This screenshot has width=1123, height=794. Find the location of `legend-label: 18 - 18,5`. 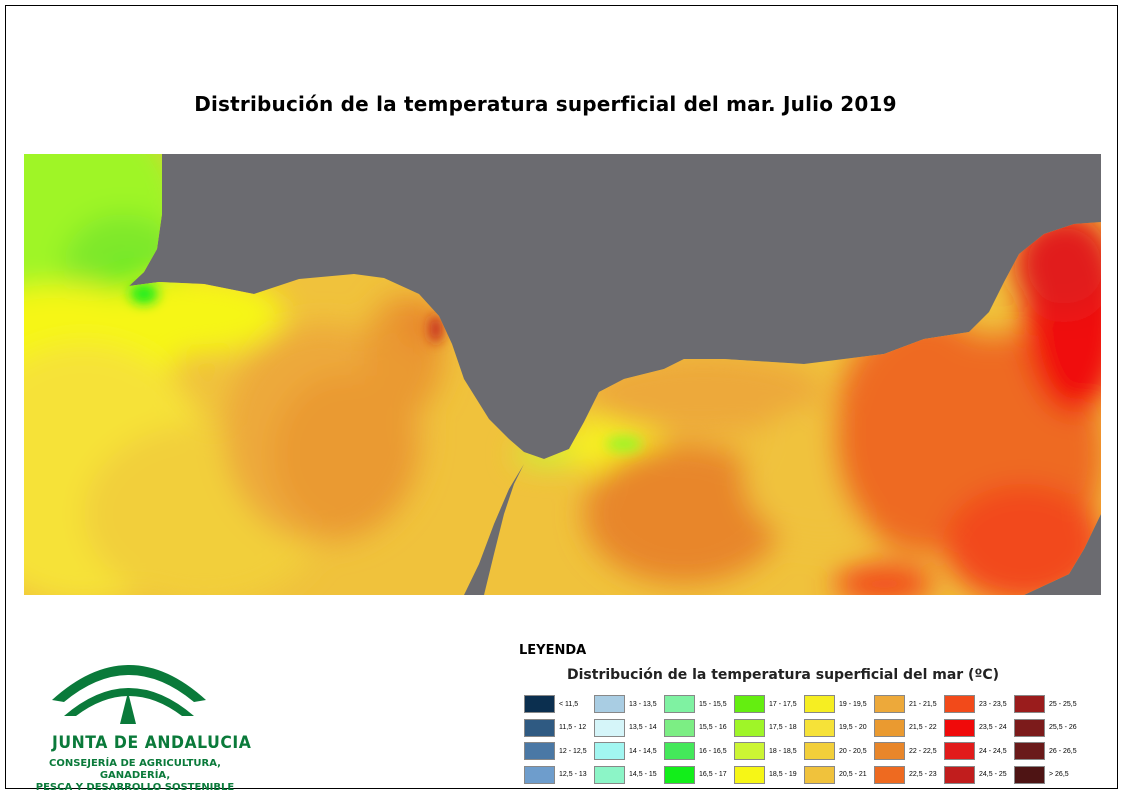

legend-label: 18 - 18,5 is located at coordinates (783, 751).